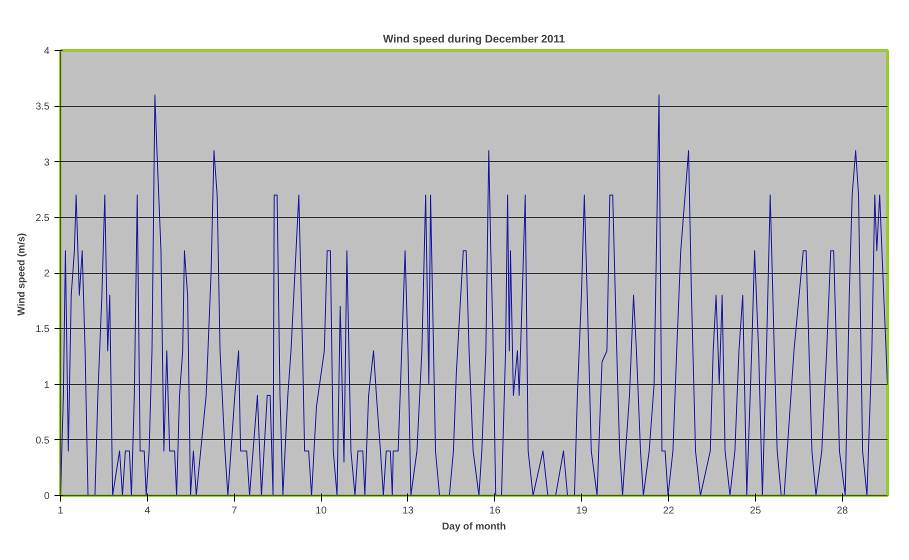  What do you see at coordinates (474, 527) in the screenshot?
I see `x-axis-title: Day of month` at bounding box center [474, 527].